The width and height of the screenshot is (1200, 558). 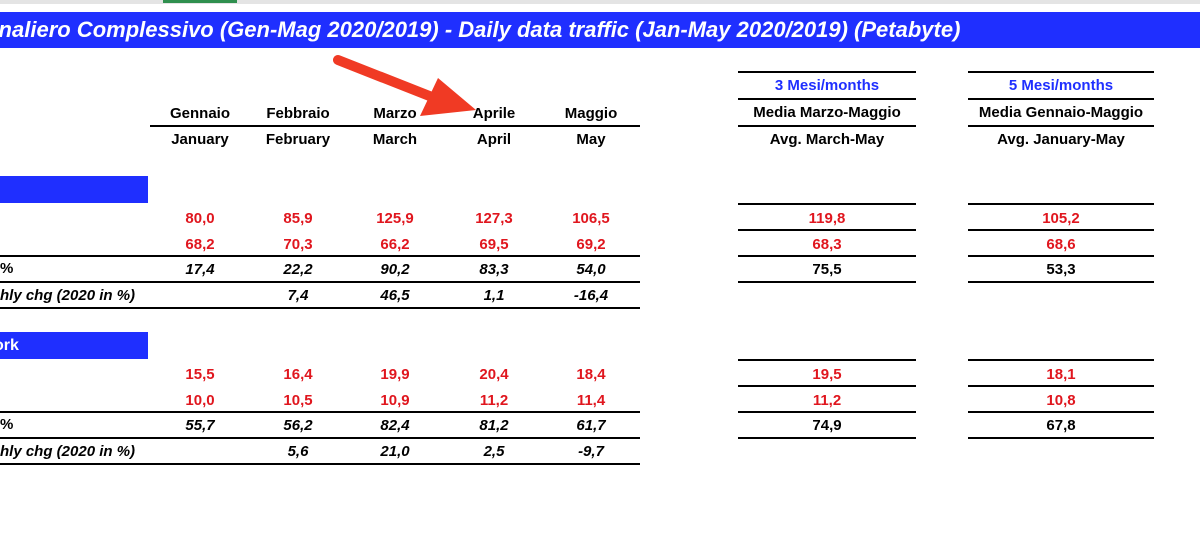 What do you see at coordinates (298, 295) in the screenshot?
I see `s1-r4-c2: 7,4` at bounding box center [298, 295].